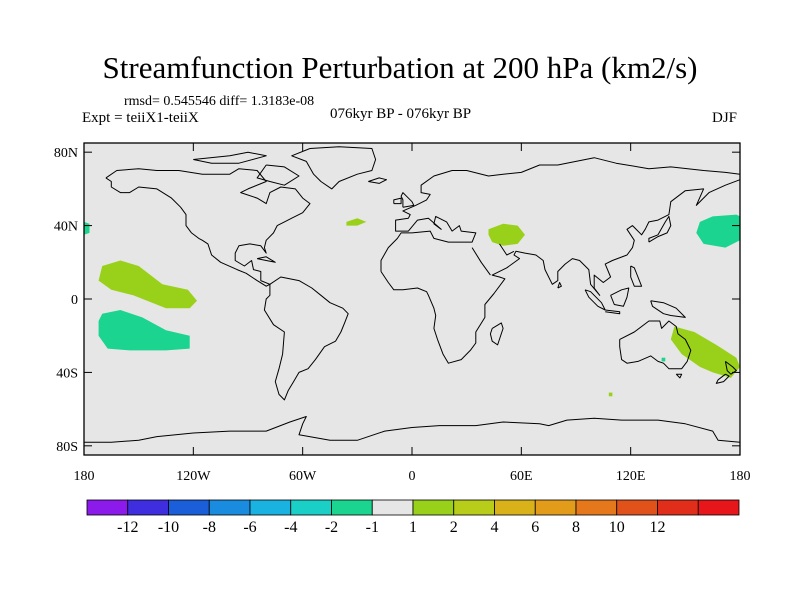 This screenshot has width=800, height=600. What do you see at coordinates (413, 517) in the screenshot?
I see `colorbar: -12 -10 -8 -6 -4 -2 -1 1 2 4 6 8 10 12` at bounding box center [413, 517].